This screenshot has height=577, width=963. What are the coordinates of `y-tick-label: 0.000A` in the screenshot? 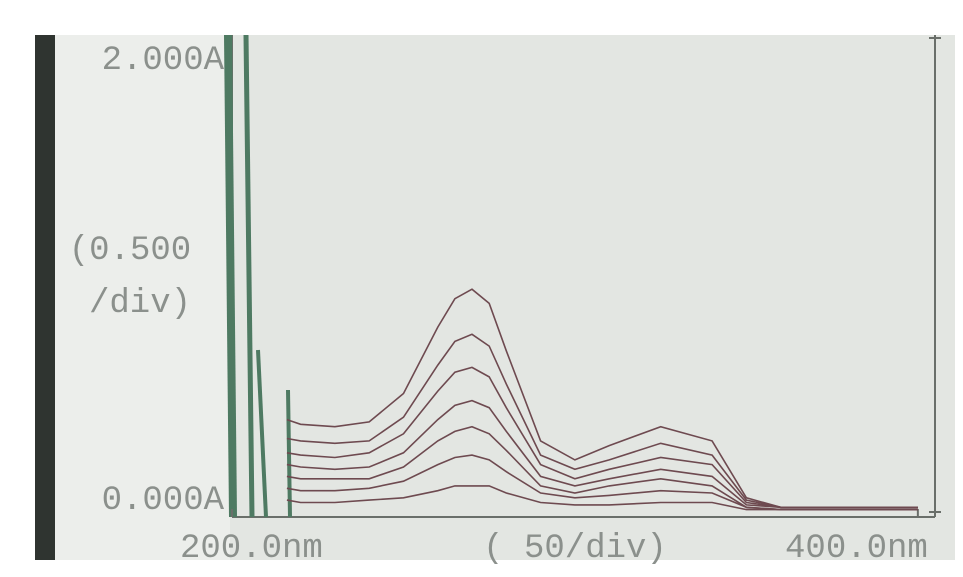 It's located at (163, 501).